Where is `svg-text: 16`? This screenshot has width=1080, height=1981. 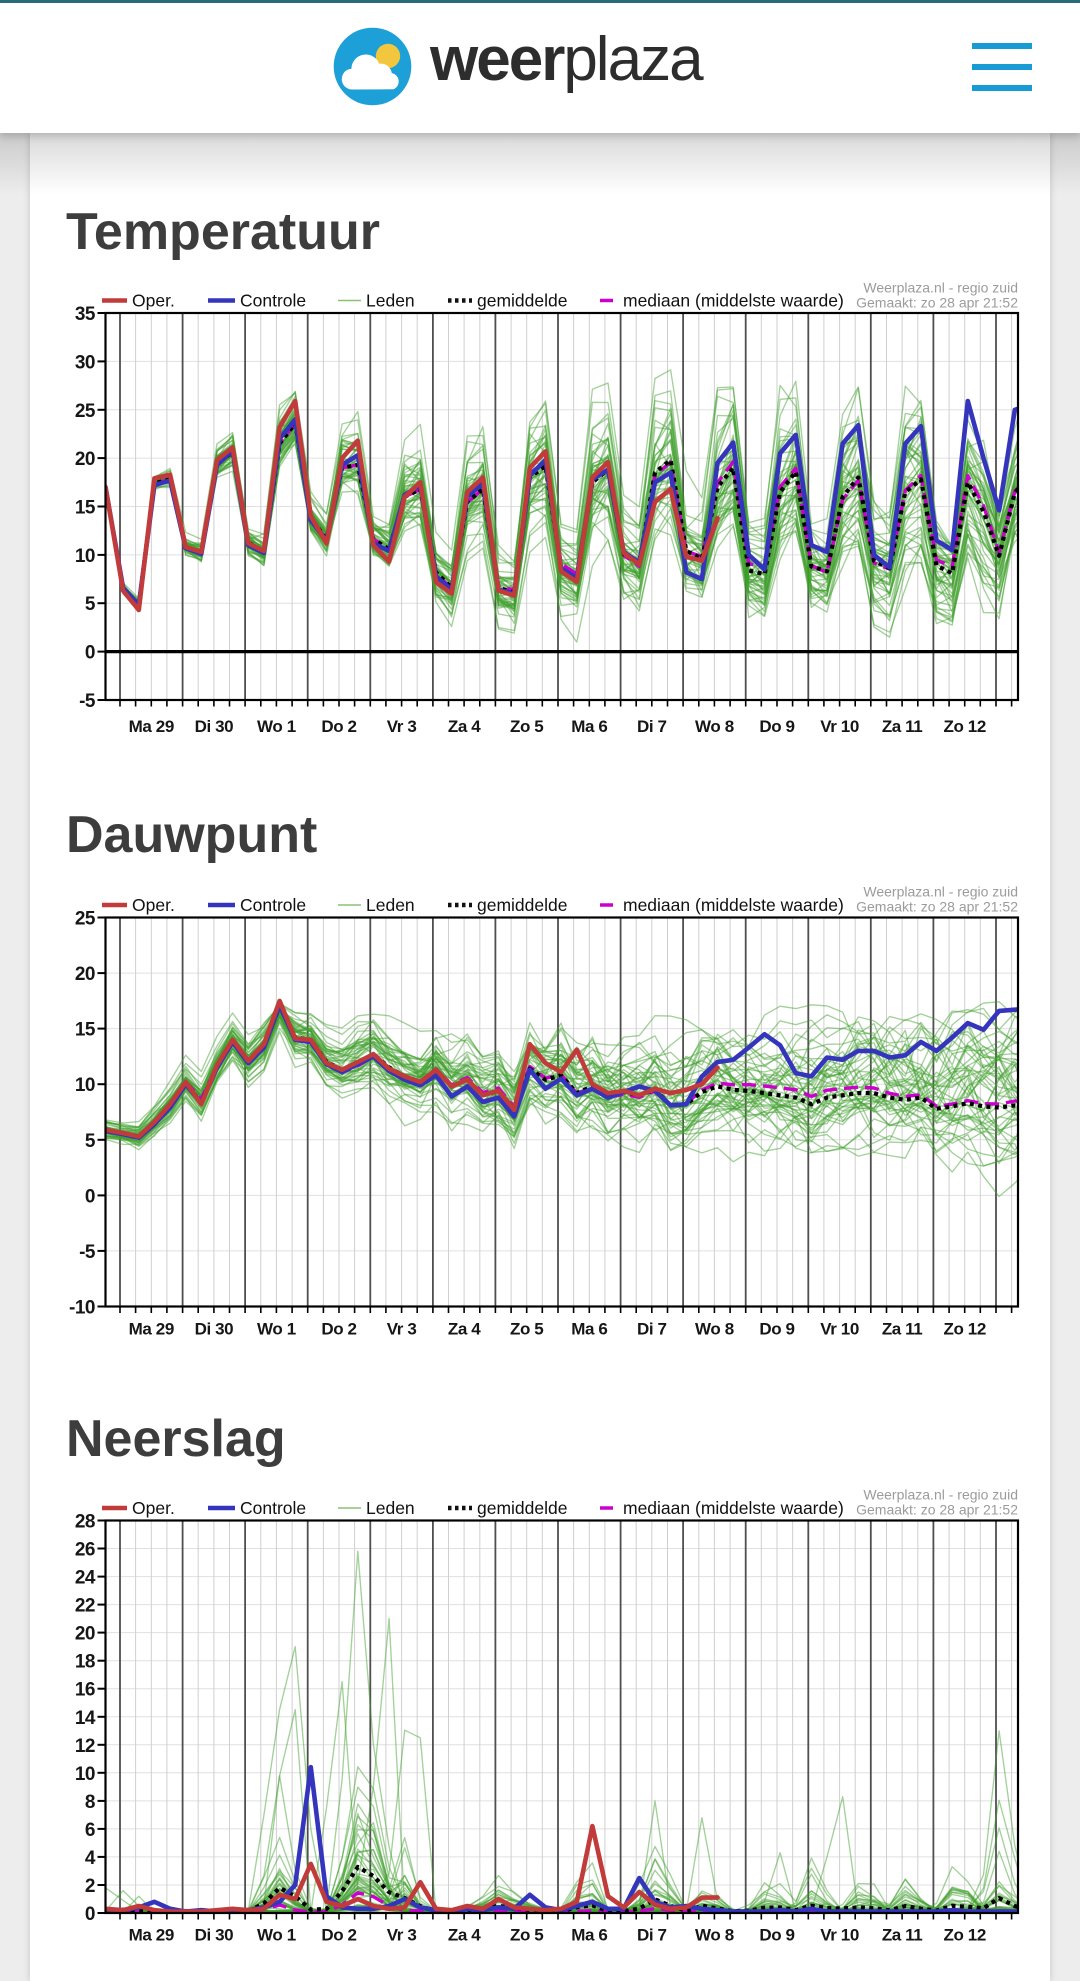 svg-text: 16 is located at coordinates (85, 1690).